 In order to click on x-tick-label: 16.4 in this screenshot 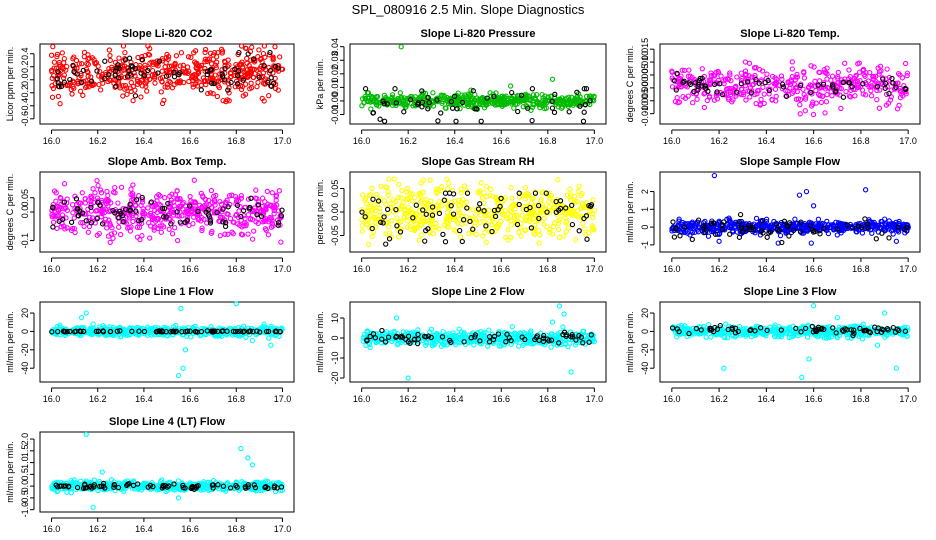, I will do `click(767, 269)`.